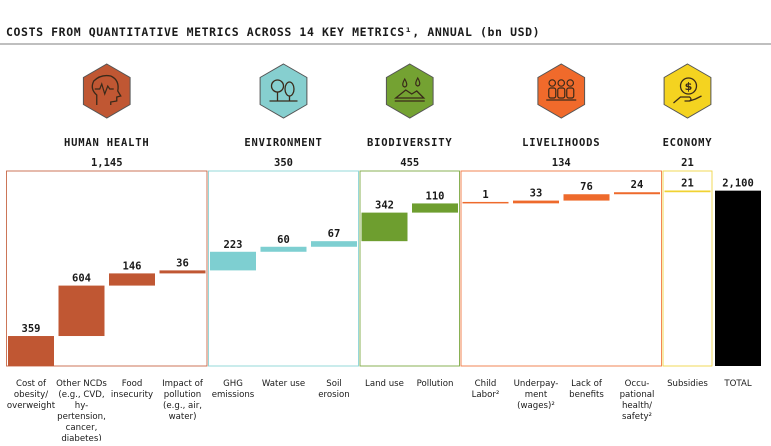 The height and width of the screenshot is (446, 771). I want to click on value-label-7: 342, so click(384, 206).